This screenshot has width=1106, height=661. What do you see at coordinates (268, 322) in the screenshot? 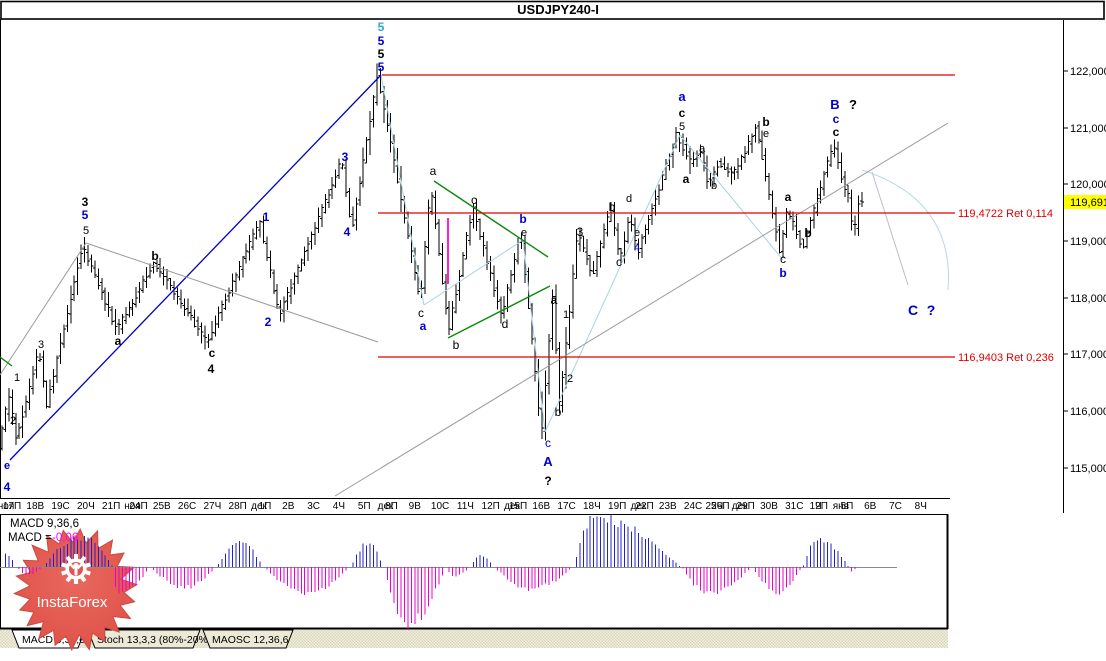
I see `wave-label: 2` at bounding box center [268, 322].